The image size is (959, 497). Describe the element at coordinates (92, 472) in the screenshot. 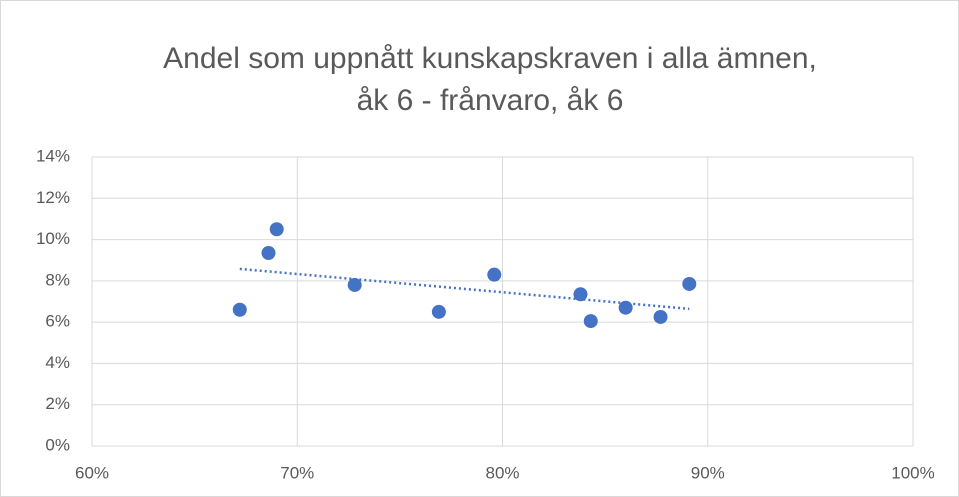

I see `x-tick-label: 60%` at that location.